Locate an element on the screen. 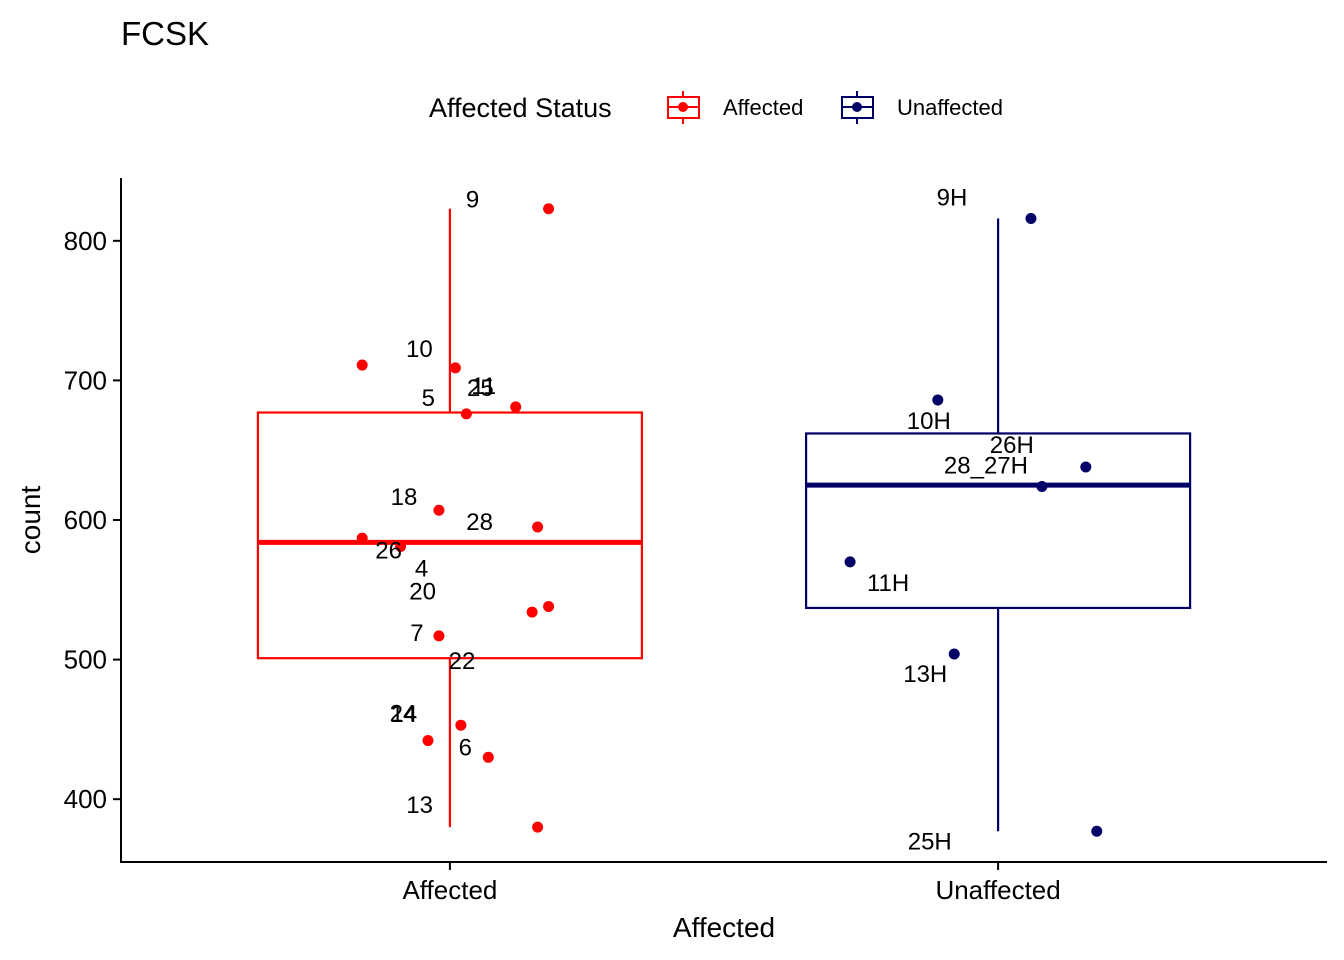 Image resolution: width=1344 pixels, height=960 pixels. point-label: 9H is located at coordinates (952, 197).